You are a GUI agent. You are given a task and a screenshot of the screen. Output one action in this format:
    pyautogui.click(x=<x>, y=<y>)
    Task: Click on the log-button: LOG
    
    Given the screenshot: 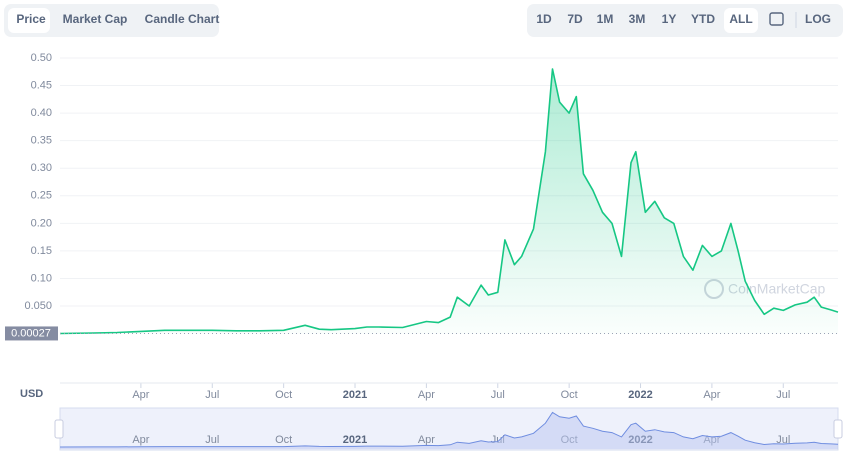 What is the action you would take?
    pyautogui.click(x=818, y=19)
    